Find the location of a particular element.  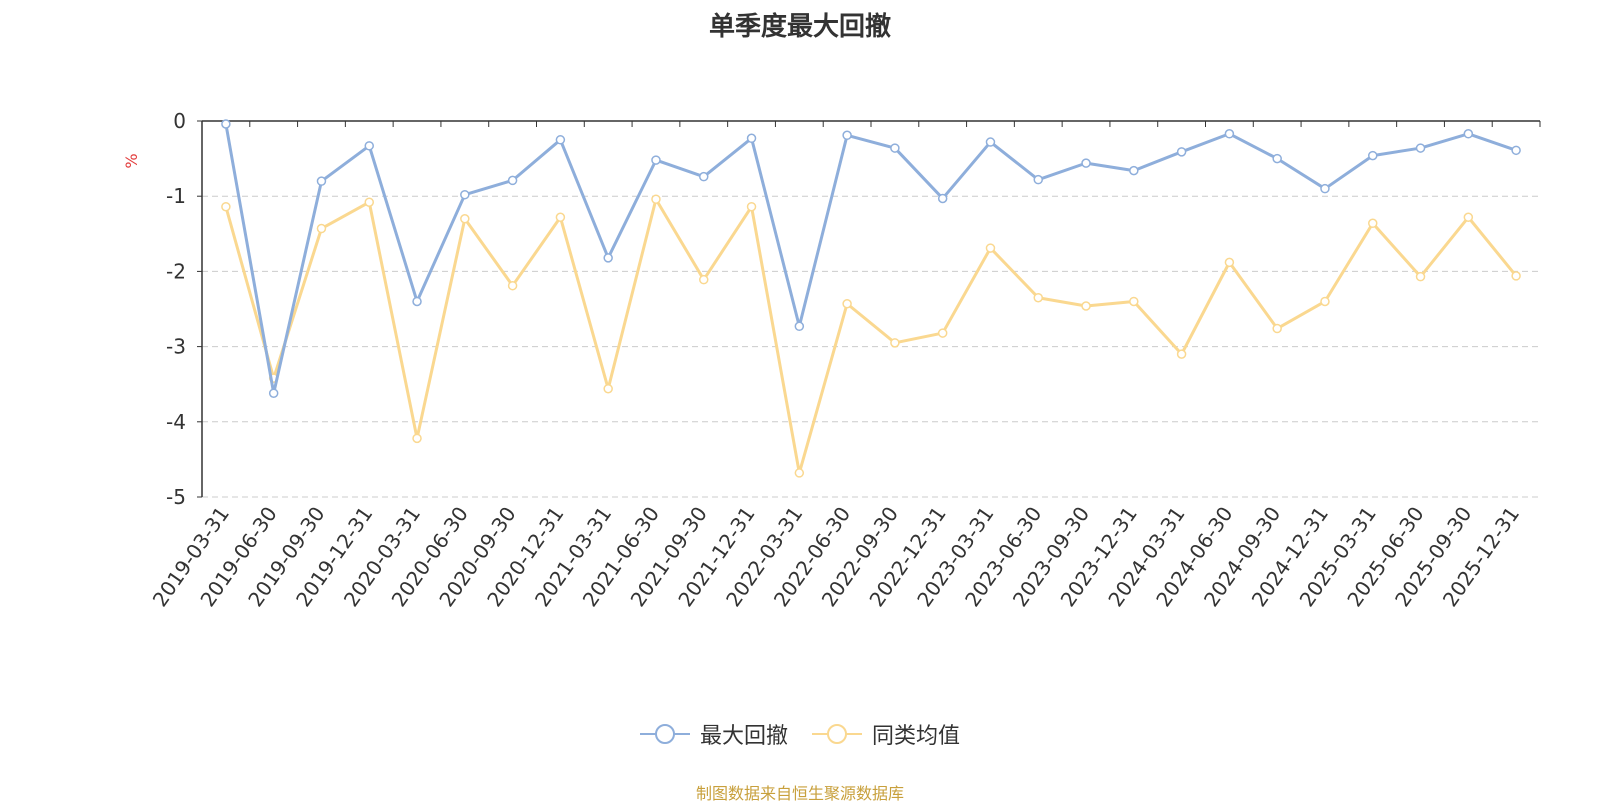

legend-item-series-2: 同类均值 is located at coordinates (886, 734).